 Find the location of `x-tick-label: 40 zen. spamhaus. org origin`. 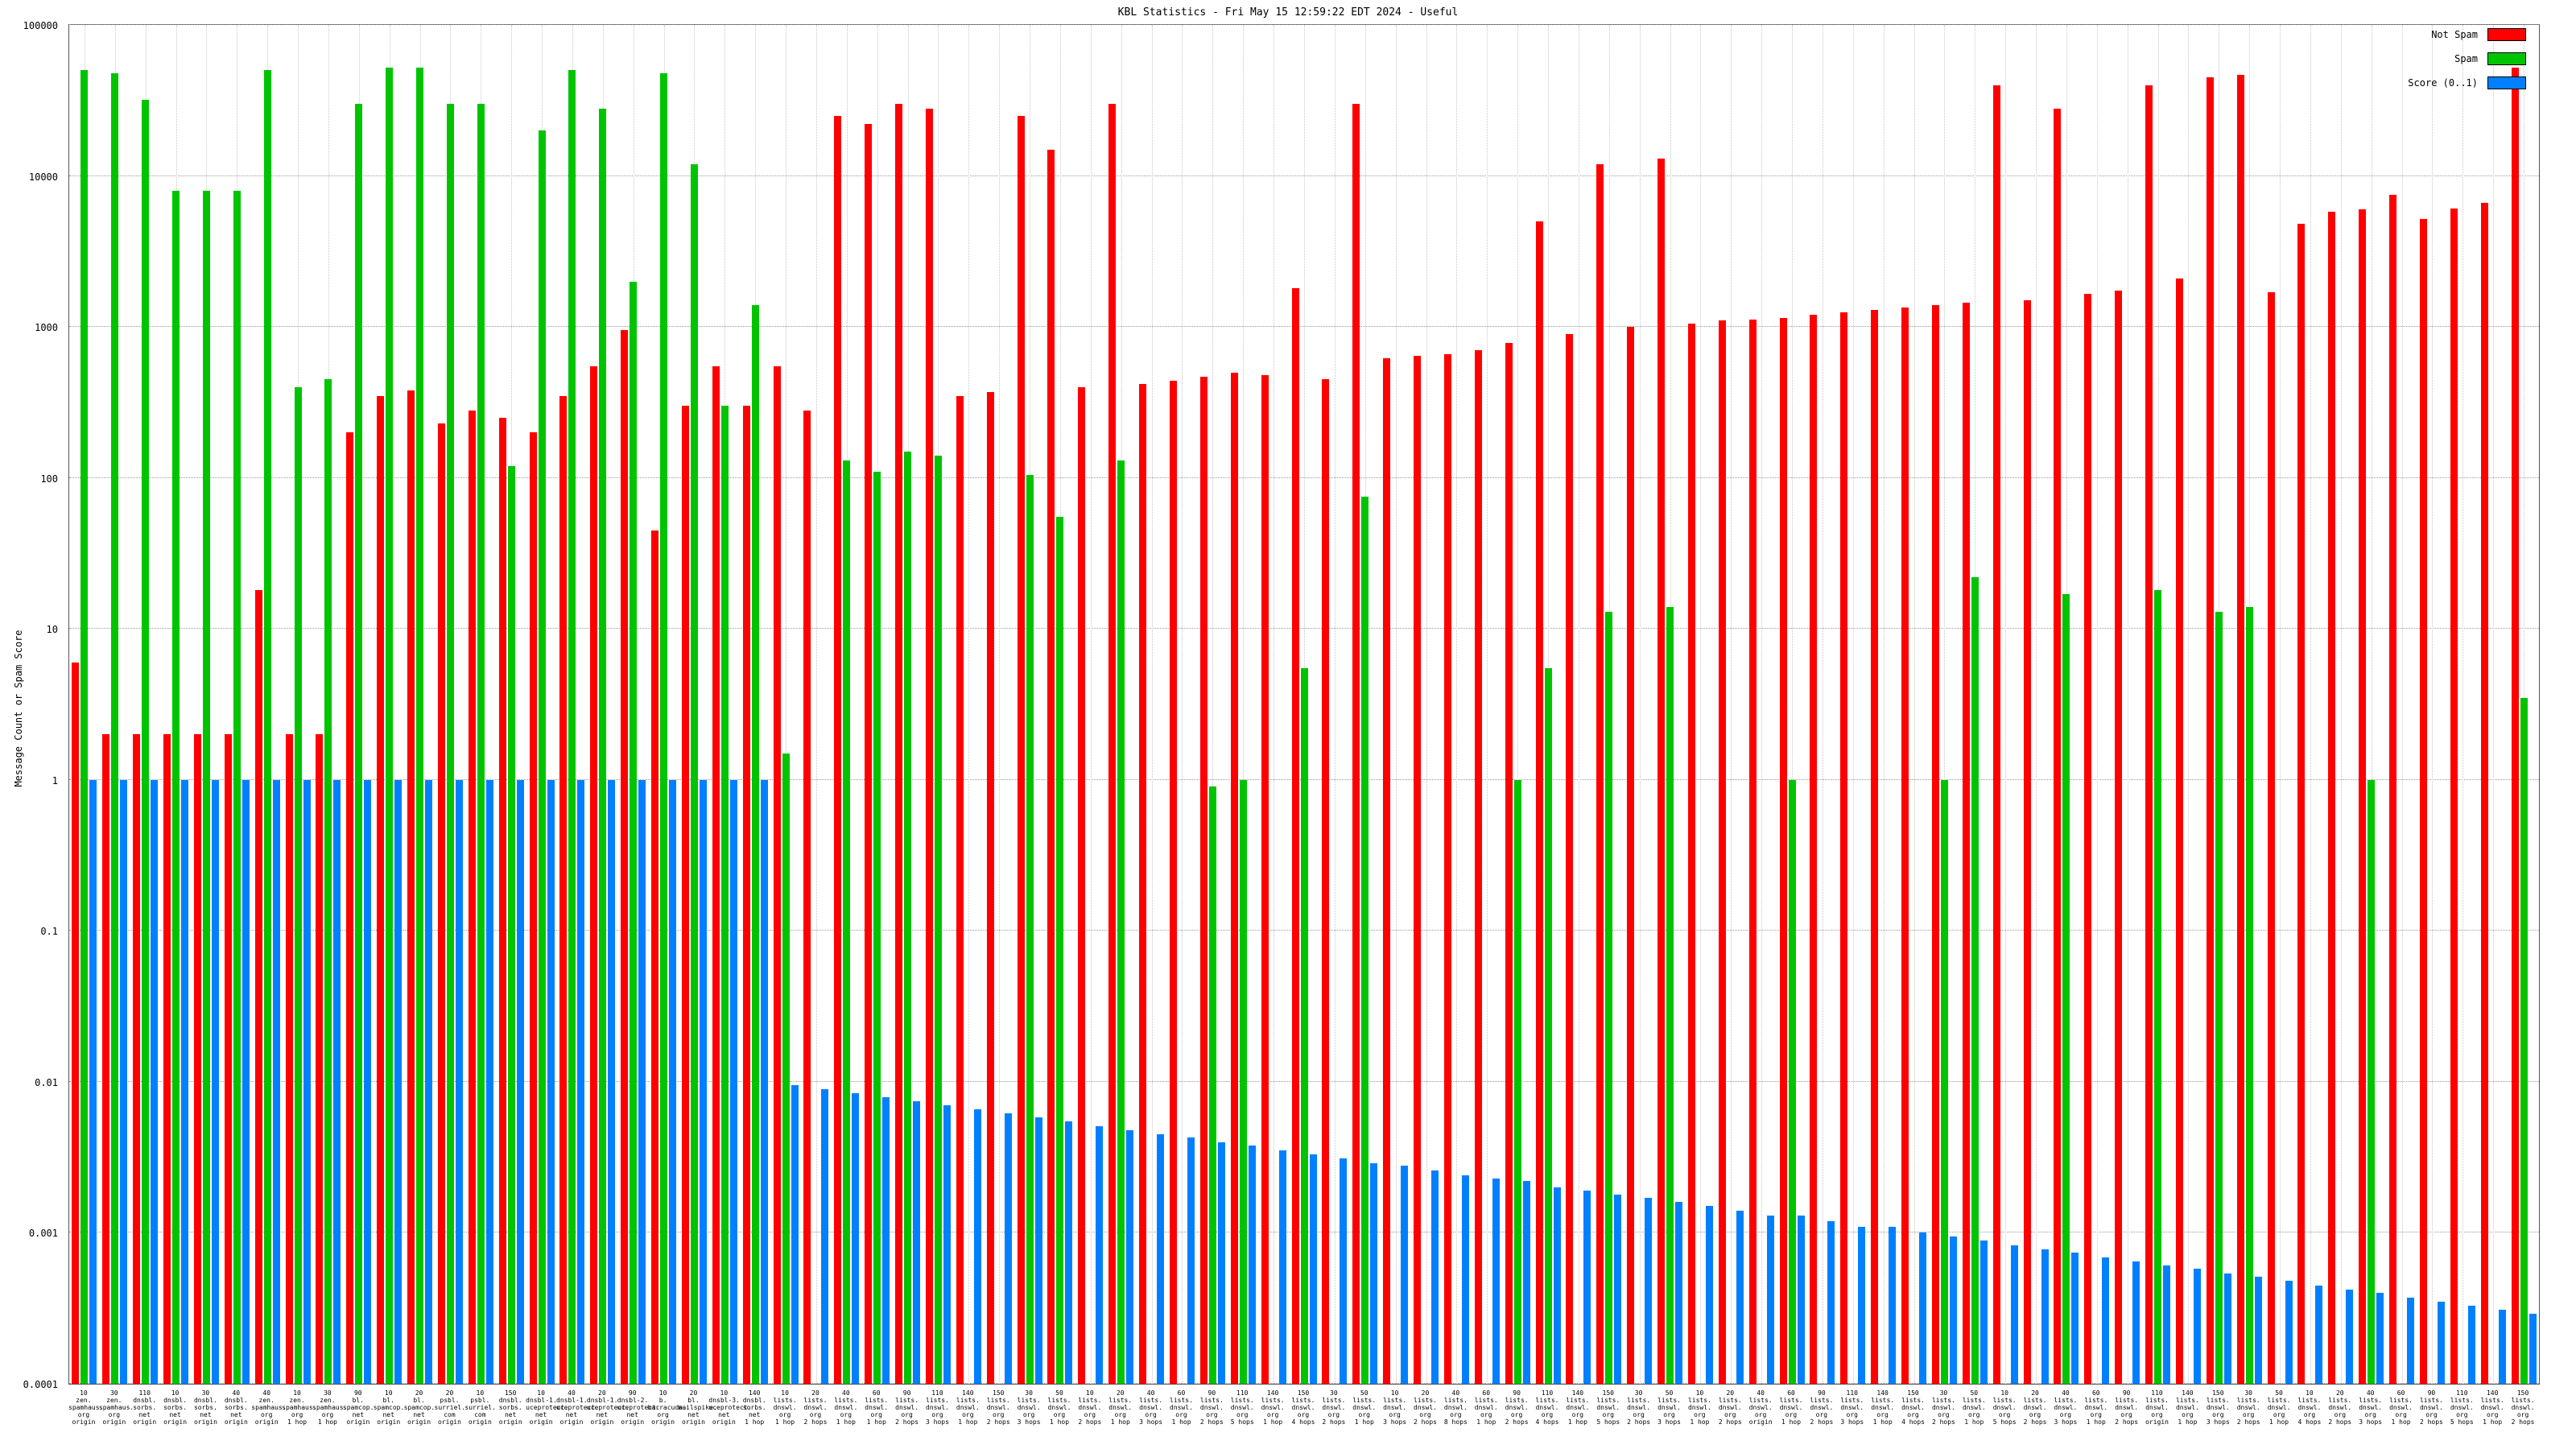

x-tick-label: 40 zen. spamhaus. org origin is located at coordinates (269, 1407).